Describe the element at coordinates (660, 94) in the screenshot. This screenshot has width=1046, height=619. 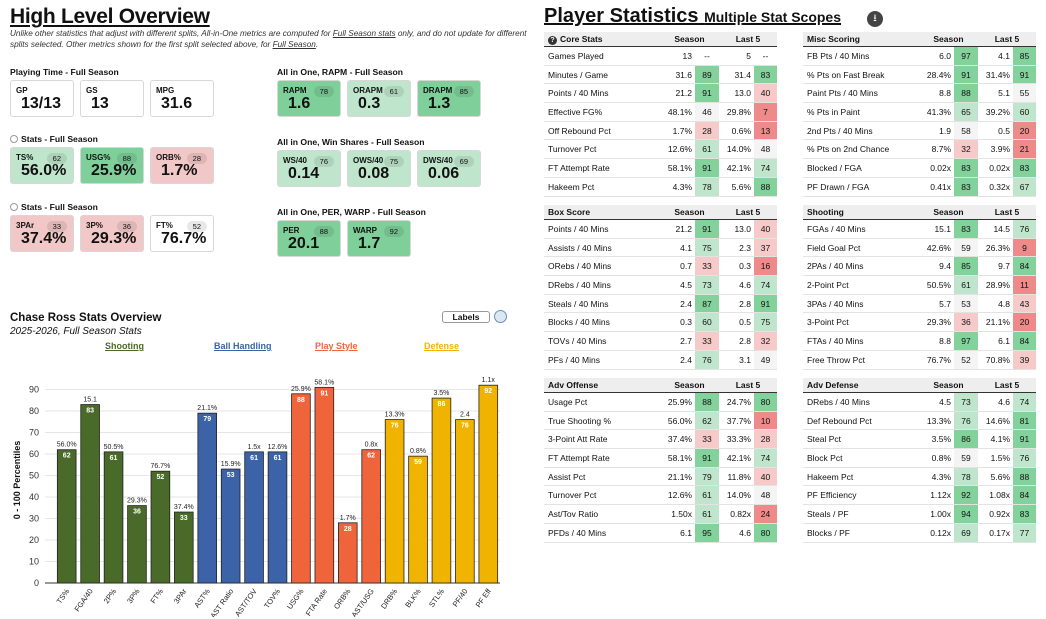
I see `table-row: Points / 40 Mins 21.2 91 13.0 40` at that location.